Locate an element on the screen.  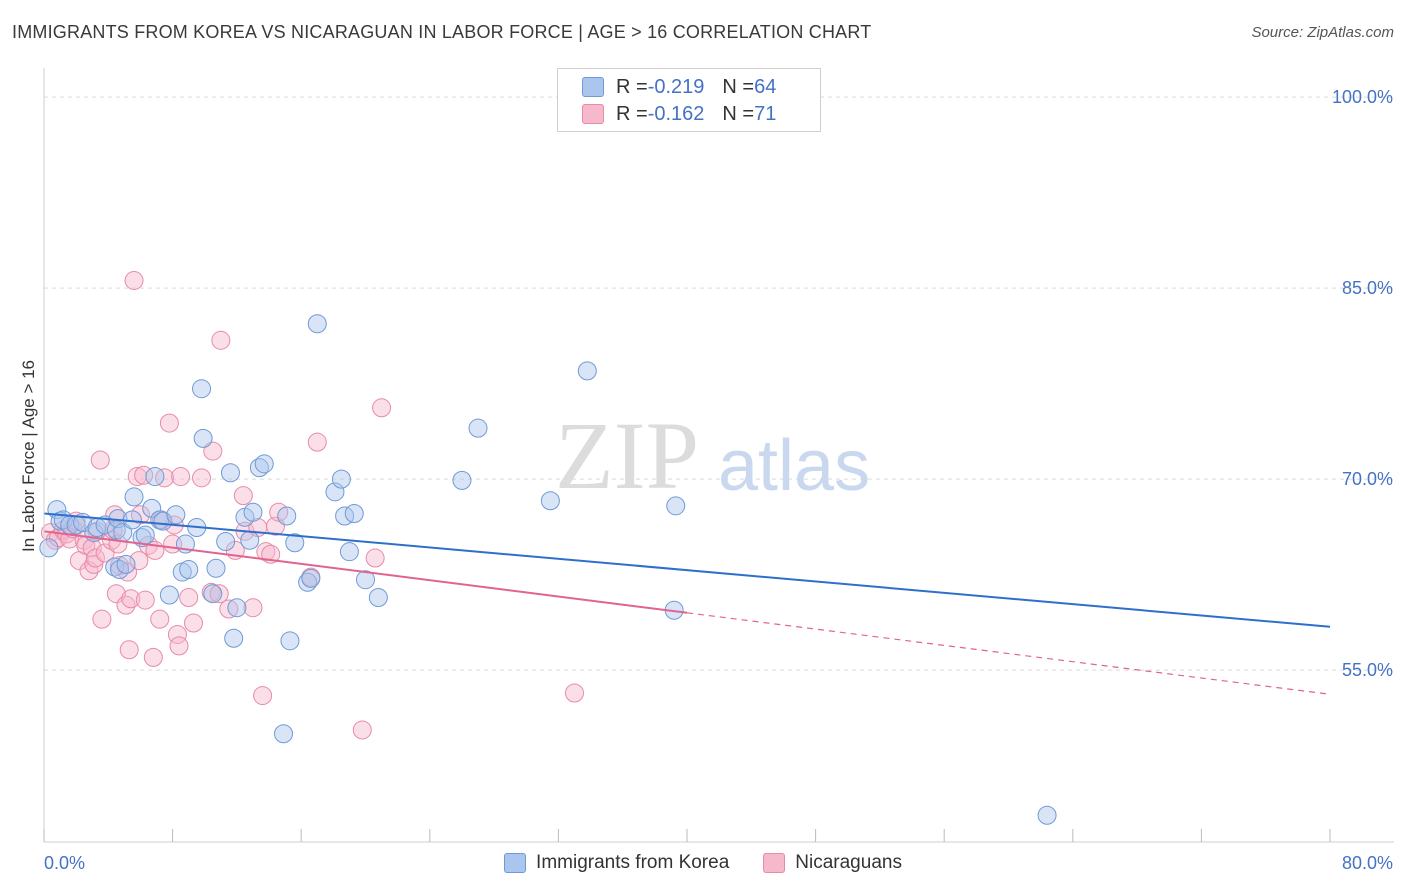
korea-legend-swatch is located at coordinates (515, 863).